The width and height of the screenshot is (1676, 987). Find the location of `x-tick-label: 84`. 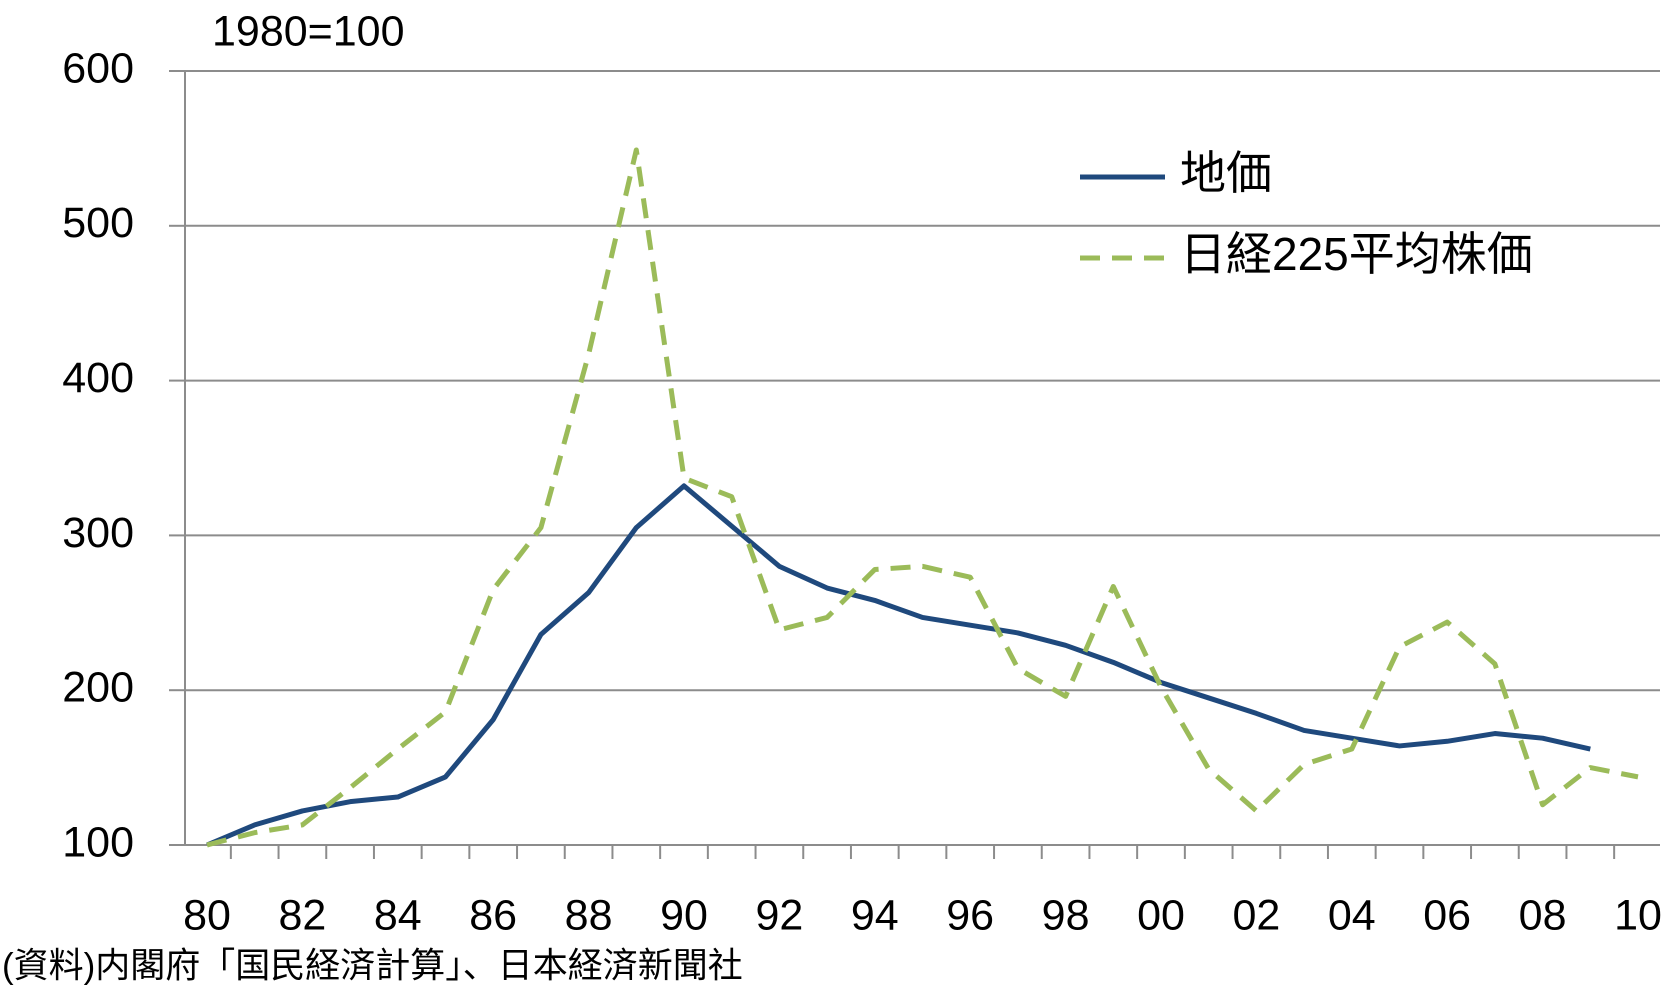

x-tick-label: 84 is located at coordinates (398, 915).